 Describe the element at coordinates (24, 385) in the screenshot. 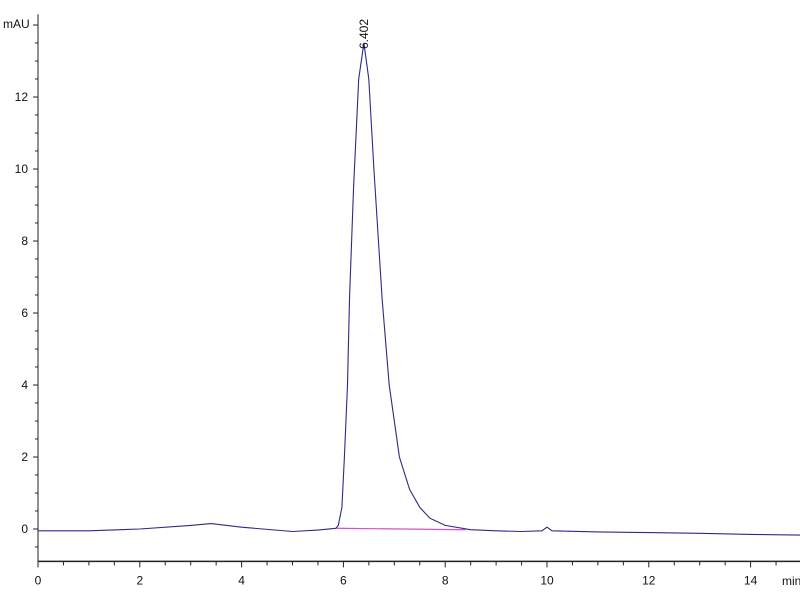

I see `y-tick-label: 4` at that location.